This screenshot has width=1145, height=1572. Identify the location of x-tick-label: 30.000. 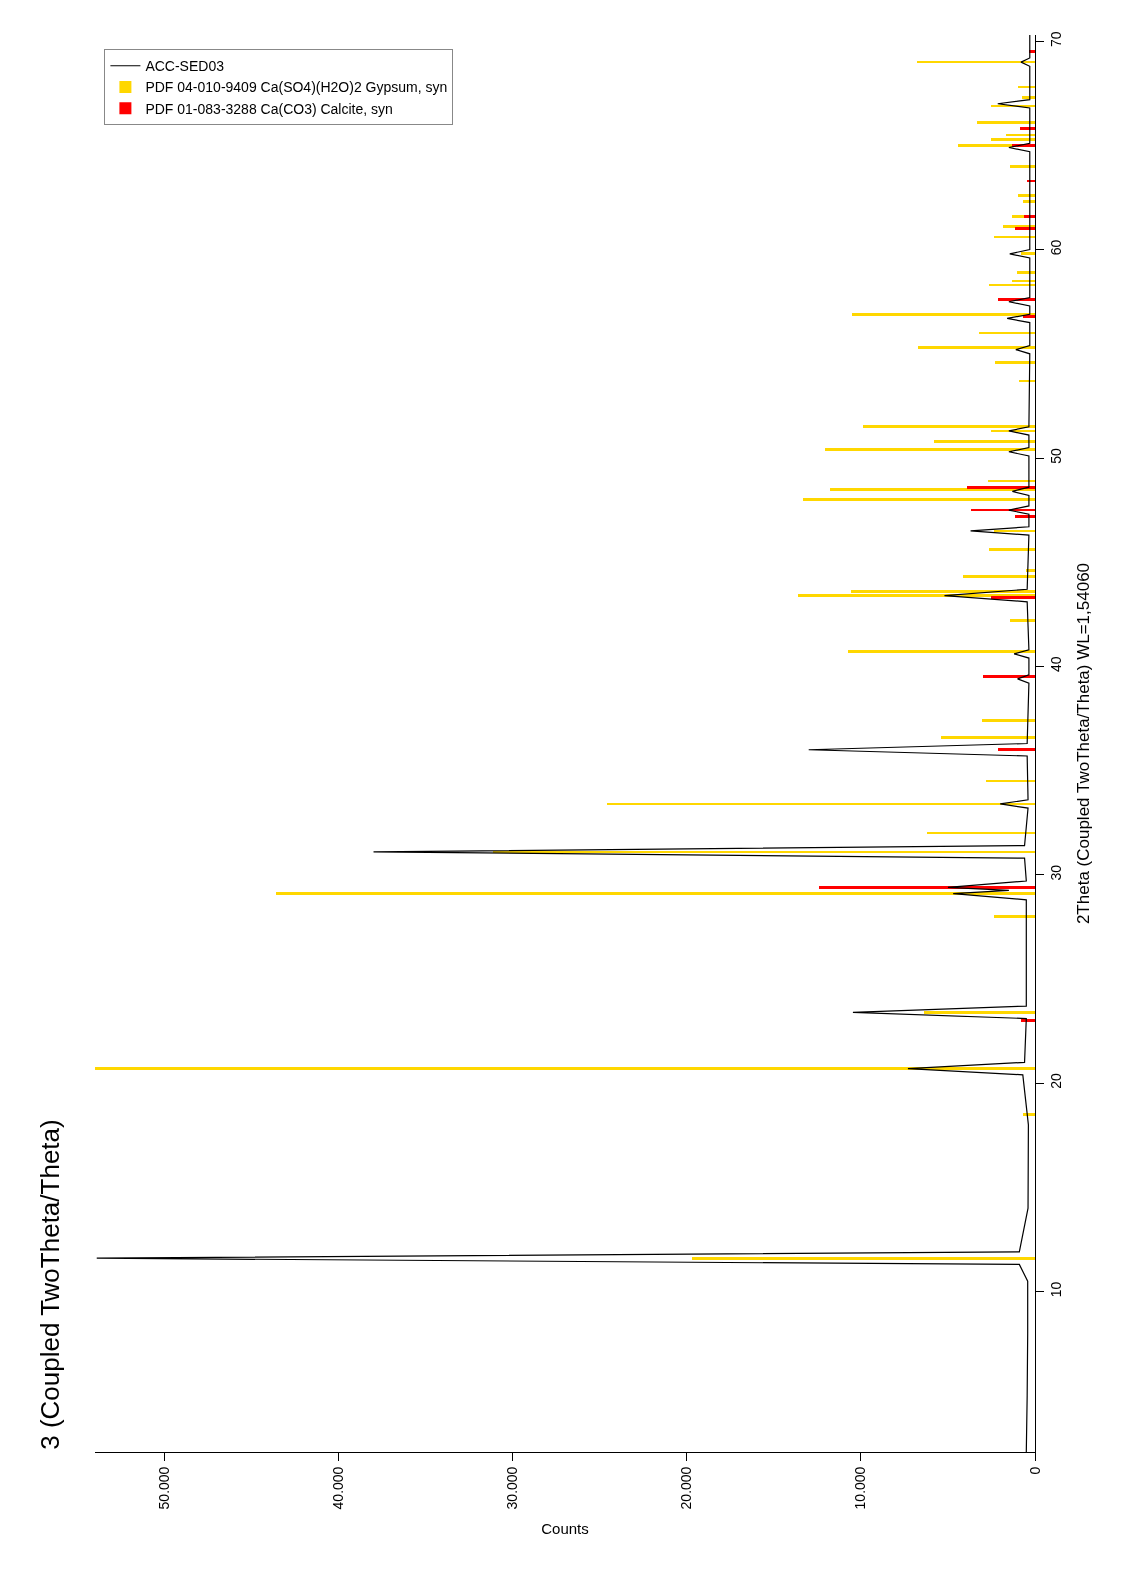
(512, 1488).